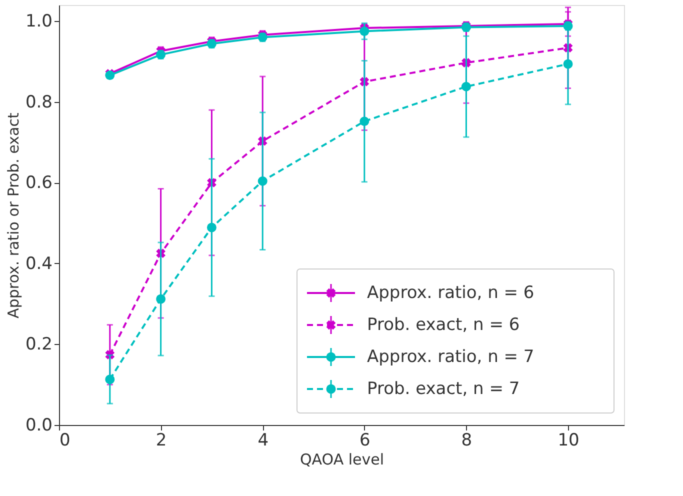  Describe the element at coordinates (13, 215) in the screenshot. I see `y-axis-title: Approx. ratio or Prob. exact` at that location.